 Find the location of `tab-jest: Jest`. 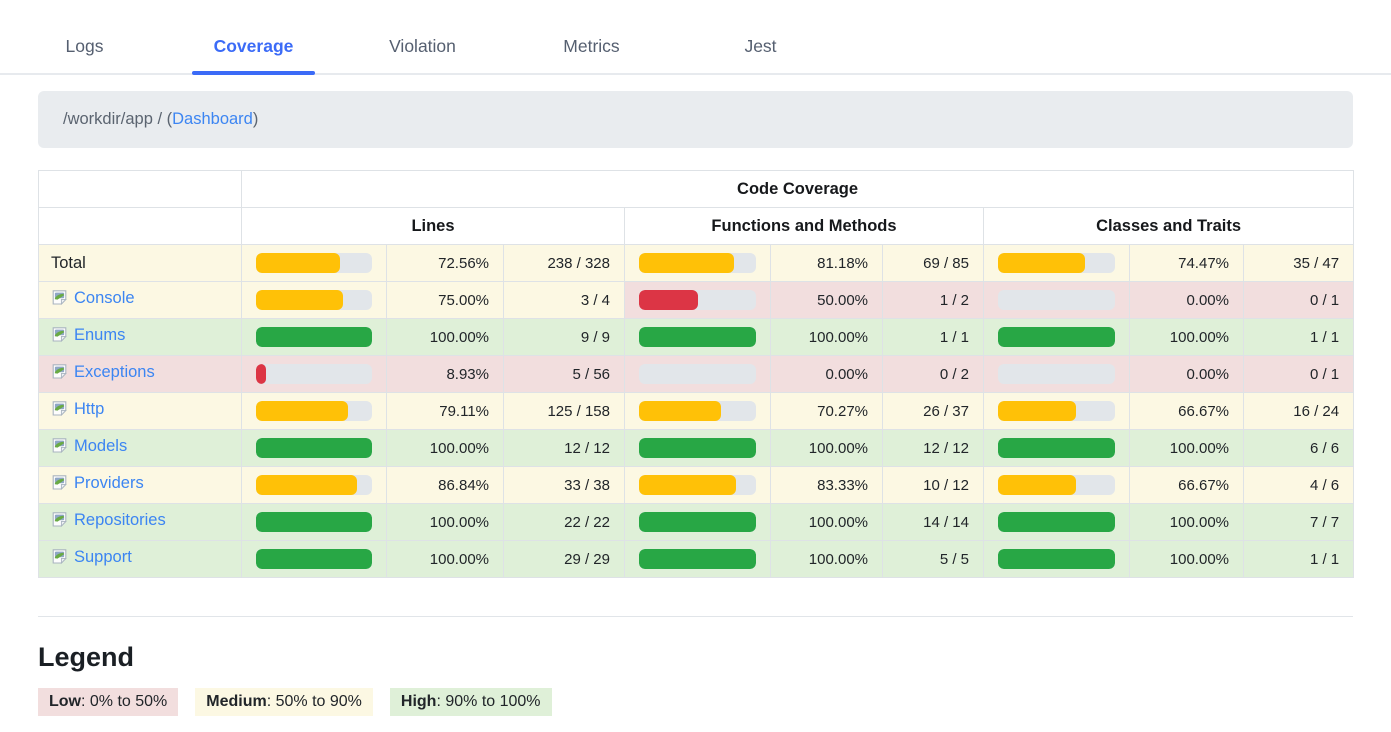

tab-jest: Jest is located at coordinates (760, 46).